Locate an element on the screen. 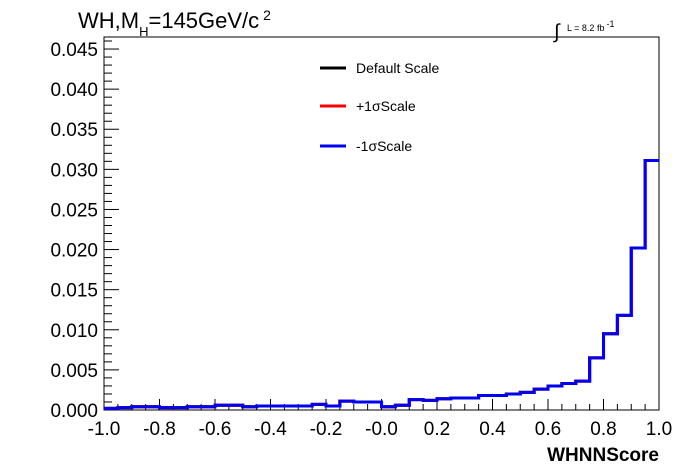  legend-label-default-scale: Default Scale is located at coordinates (397, 68).